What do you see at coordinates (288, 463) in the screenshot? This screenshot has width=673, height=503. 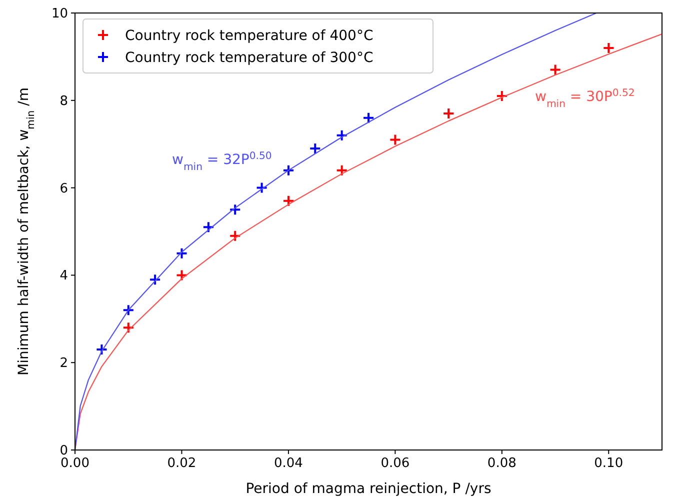 I see `x-tick-label: 0.04` at bounding box center [288, 463].